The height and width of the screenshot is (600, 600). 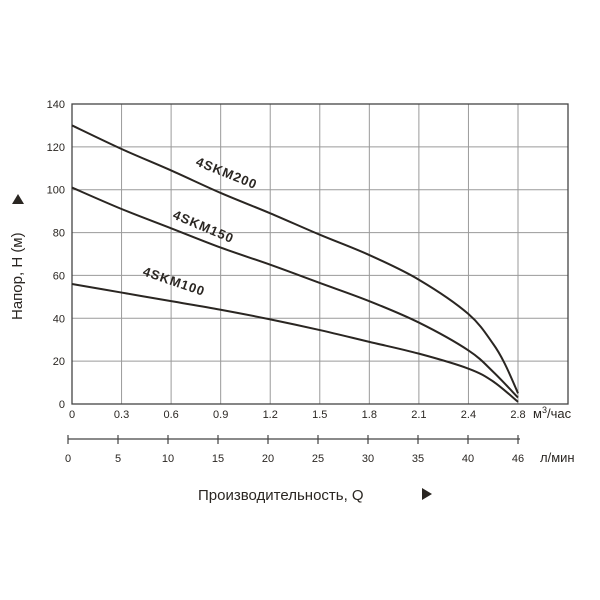 What do you see at coordinates (59, 234) in the screenshot?
I see `y-tick-label: 80` at bounding box center [59, 234].